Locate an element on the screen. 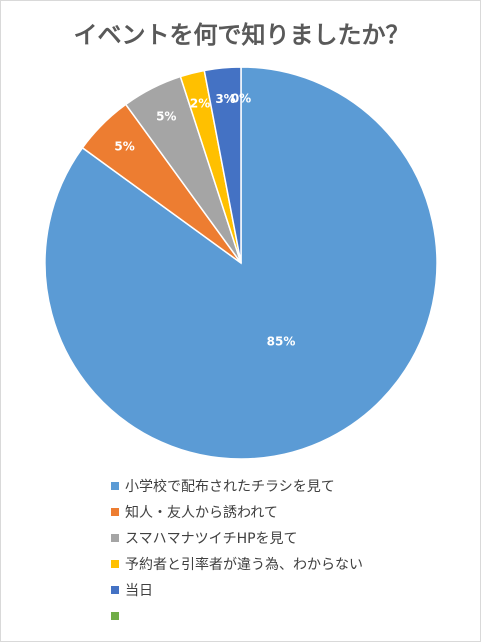 The height and width of the screenshot is (642, 481). legend-label: 当日 is located at coordinates (139, 591).